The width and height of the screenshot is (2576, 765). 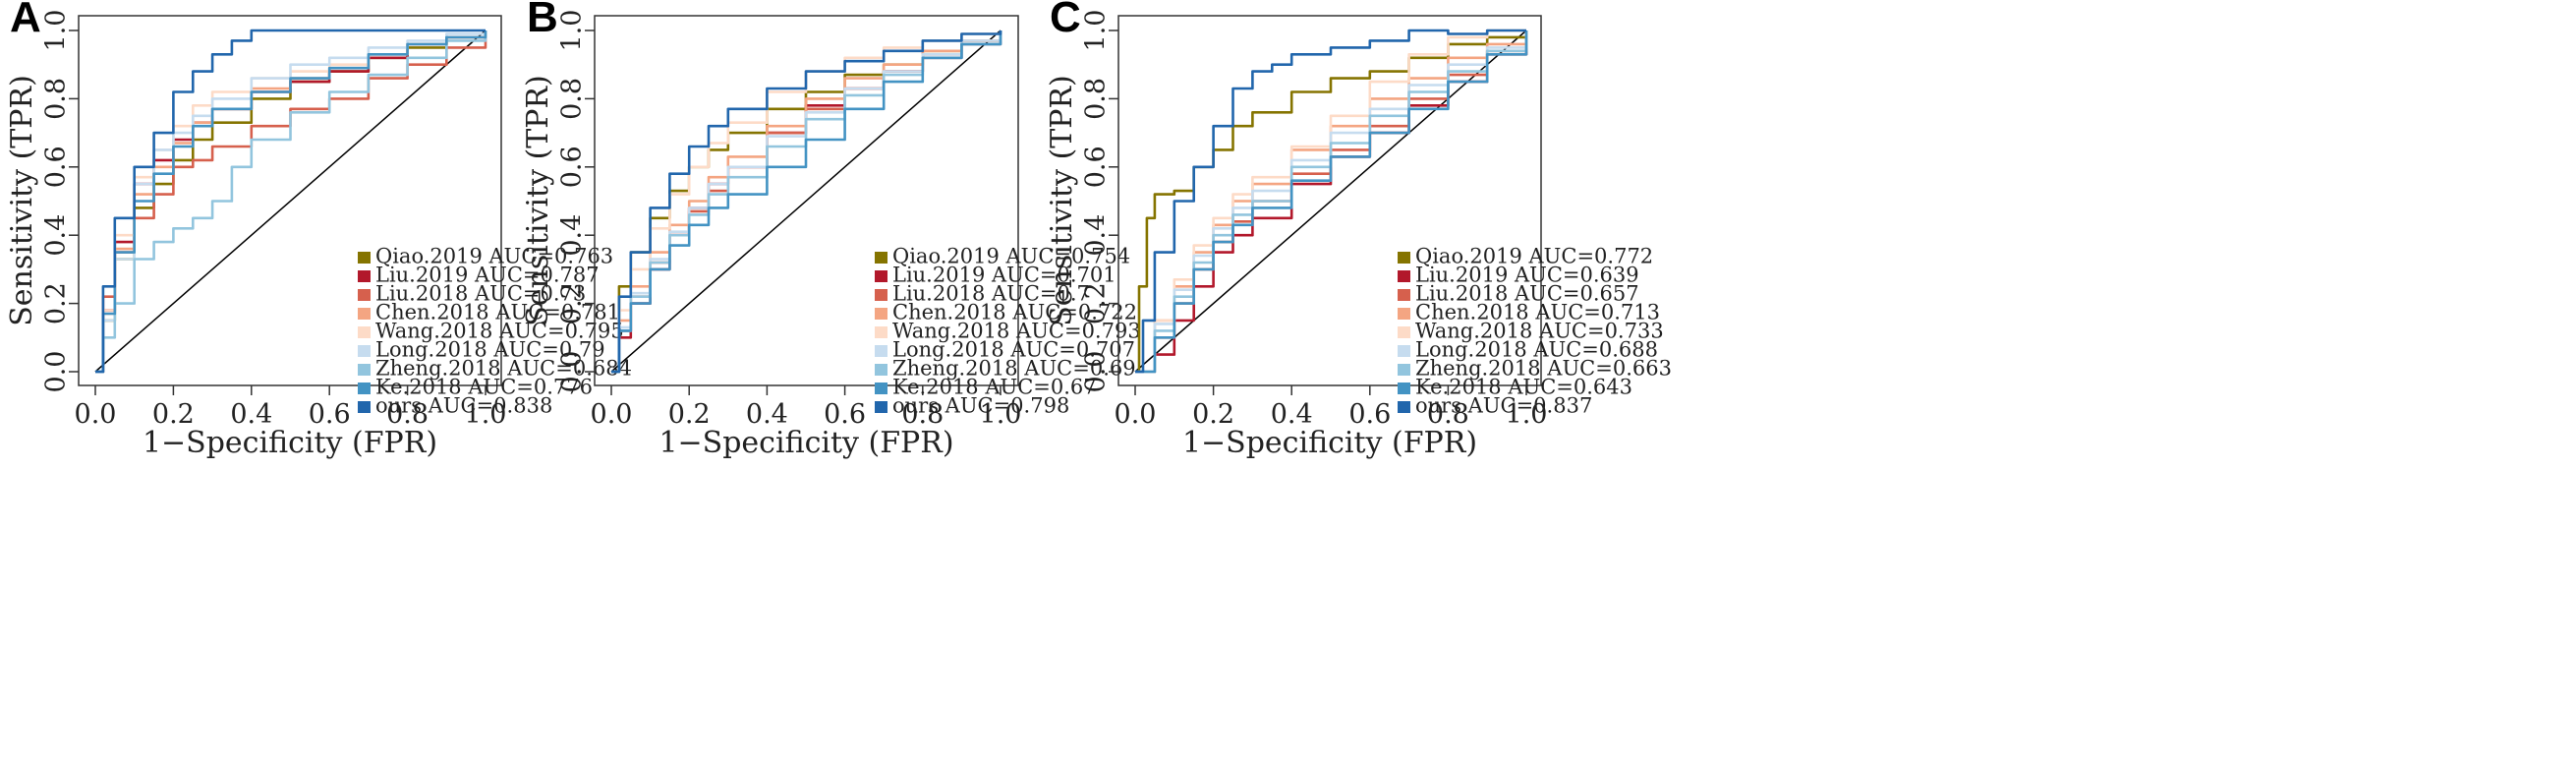 What do you see at coordinates (464, 406) in the screenshot?
I see `legend-entry: ours AUC=0.838` at bounding box center [464, 406].